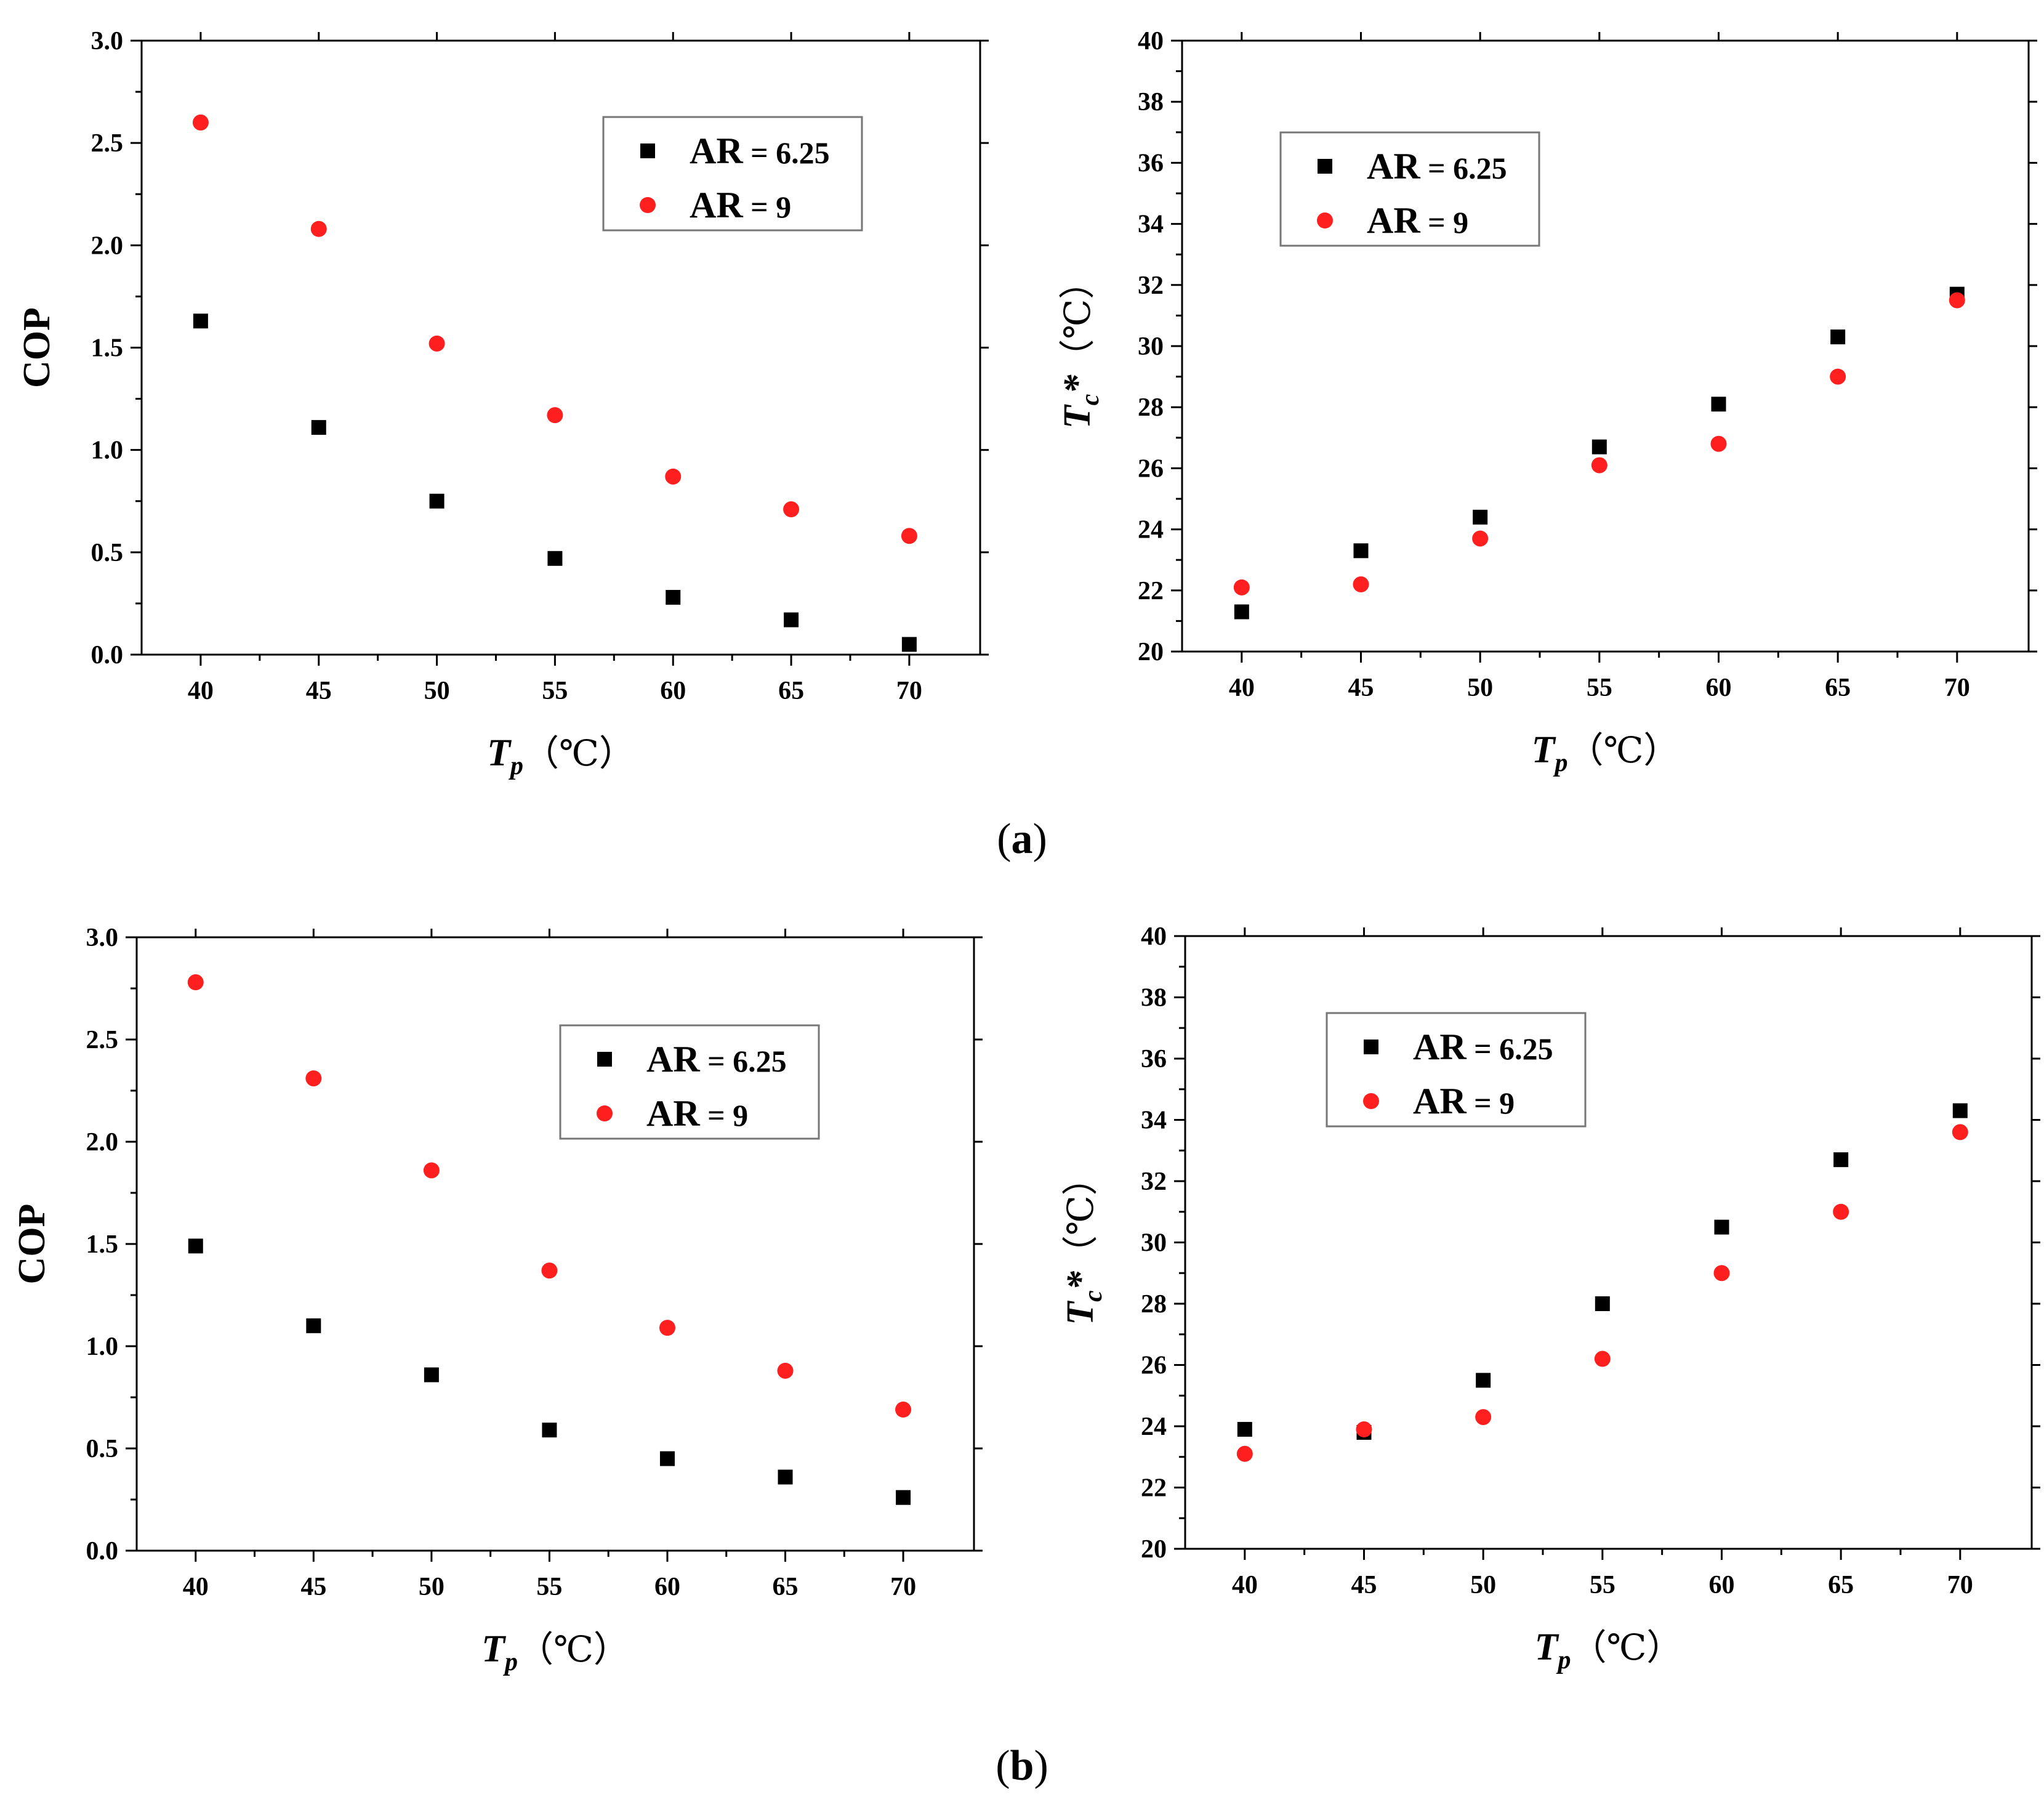 The width and height of the screenshot is (2044, 1813). Describe the element at coordinates (1154, 1243) in the screenshot. I see `y-tick-label: 30` at that location.